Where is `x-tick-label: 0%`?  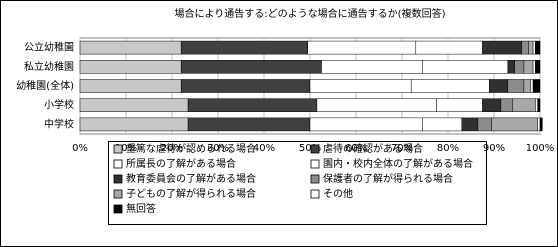 x-tick-label: 0% is located at coordinates (80, 148).